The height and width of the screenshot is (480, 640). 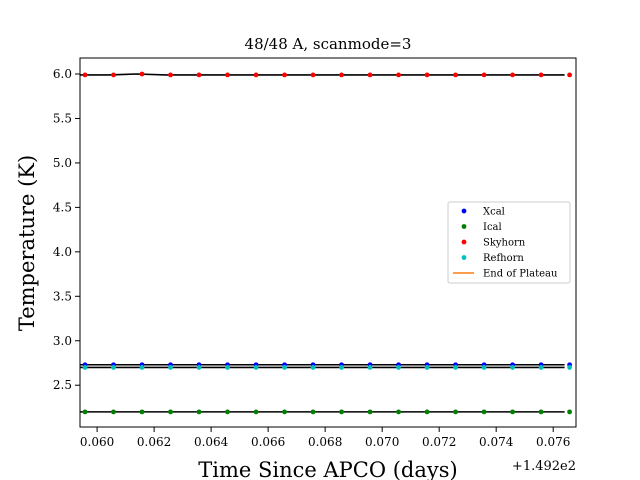 I want to click on y-tick-label: 3.0, so click(x=62, y=341).